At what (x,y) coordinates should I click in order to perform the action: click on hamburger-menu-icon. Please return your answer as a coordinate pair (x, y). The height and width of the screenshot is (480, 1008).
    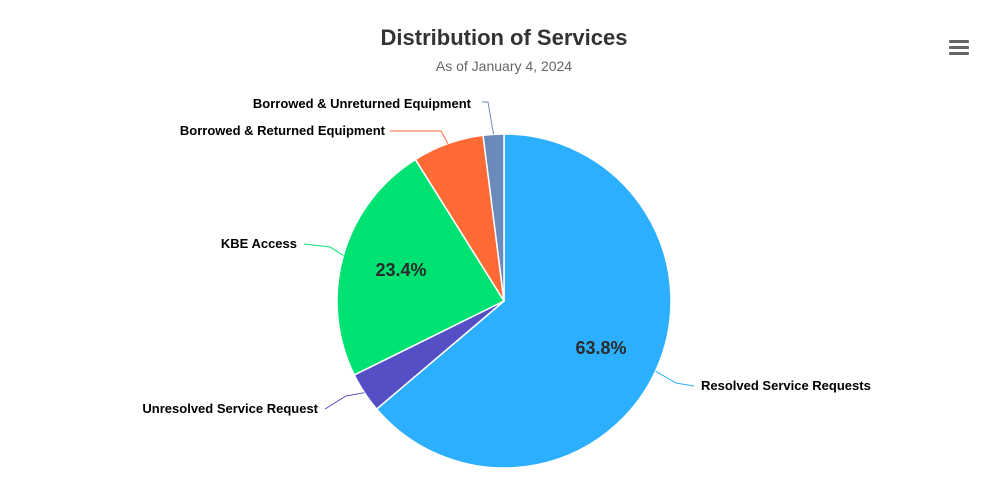
    Looking at the image, I should click on (959, 47).